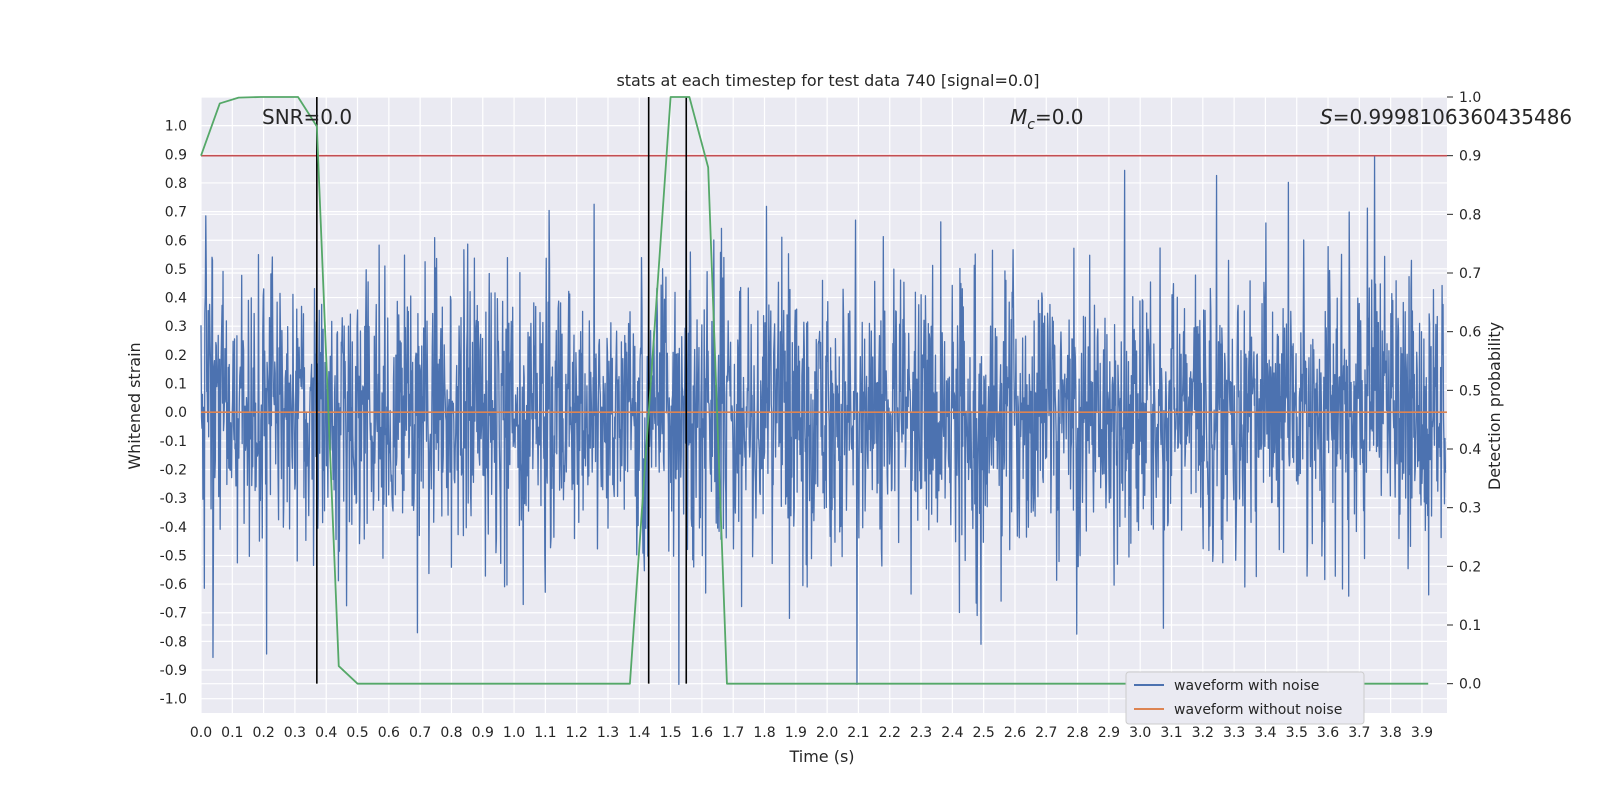 Image resolution: width=1600 pixels, height=800 pixels. I want to click on y2-tick-label: 0.6, so click(1470, 333).